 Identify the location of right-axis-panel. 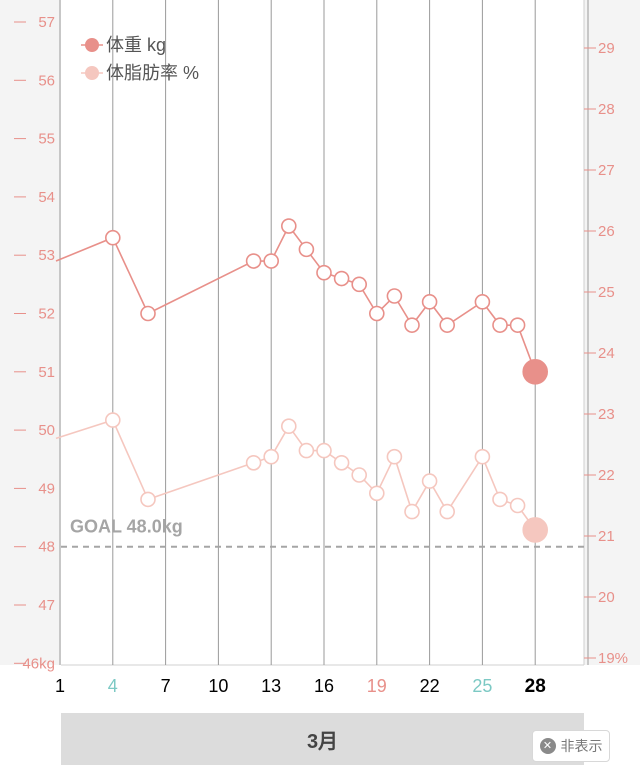
(612, 332).